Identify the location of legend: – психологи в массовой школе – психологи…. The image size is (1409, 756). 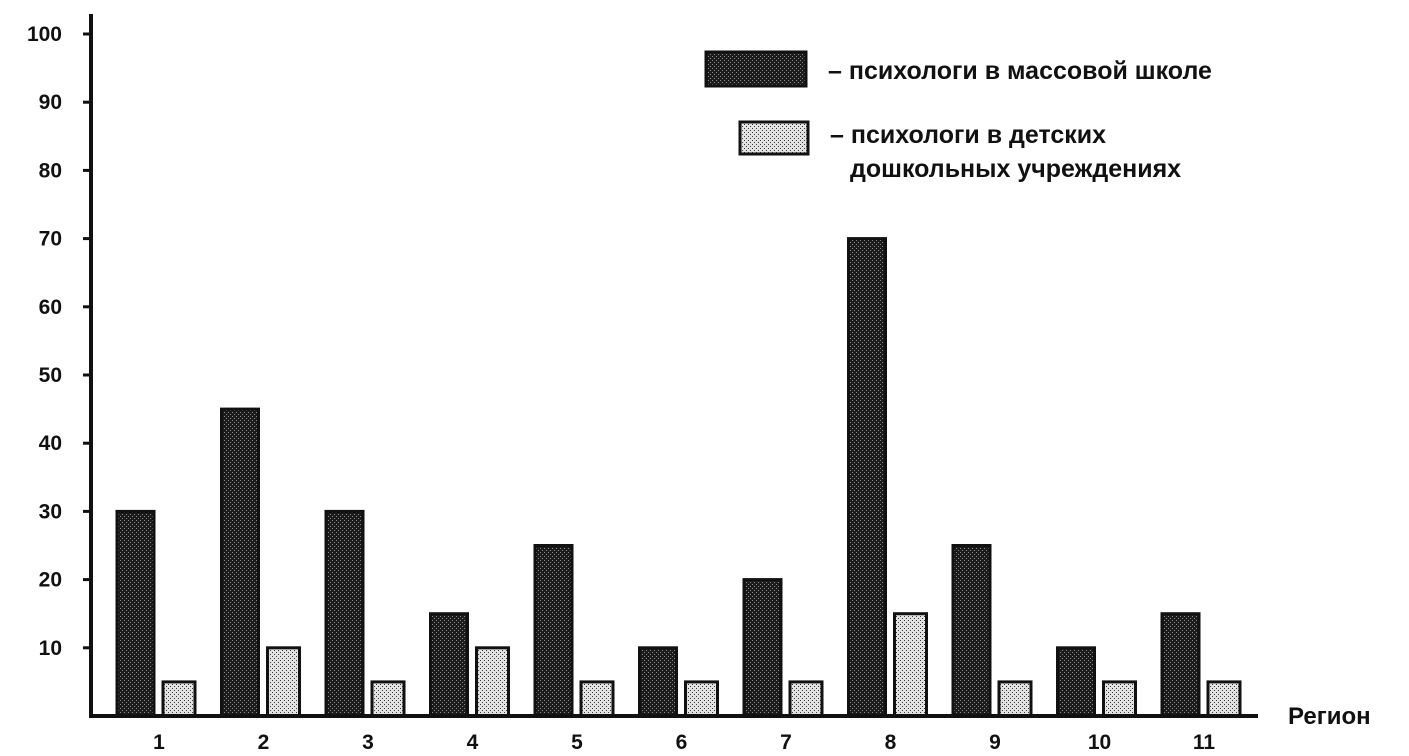
(958, 116).